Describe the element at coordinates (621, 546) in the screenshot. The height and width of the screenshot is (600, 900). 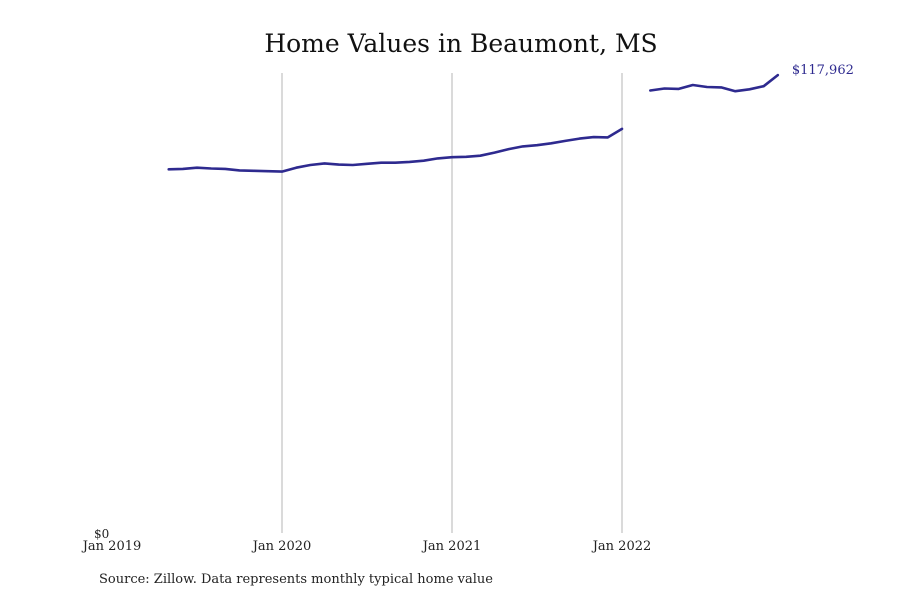
I see `x-tick-label: Jan 2022` at that location.